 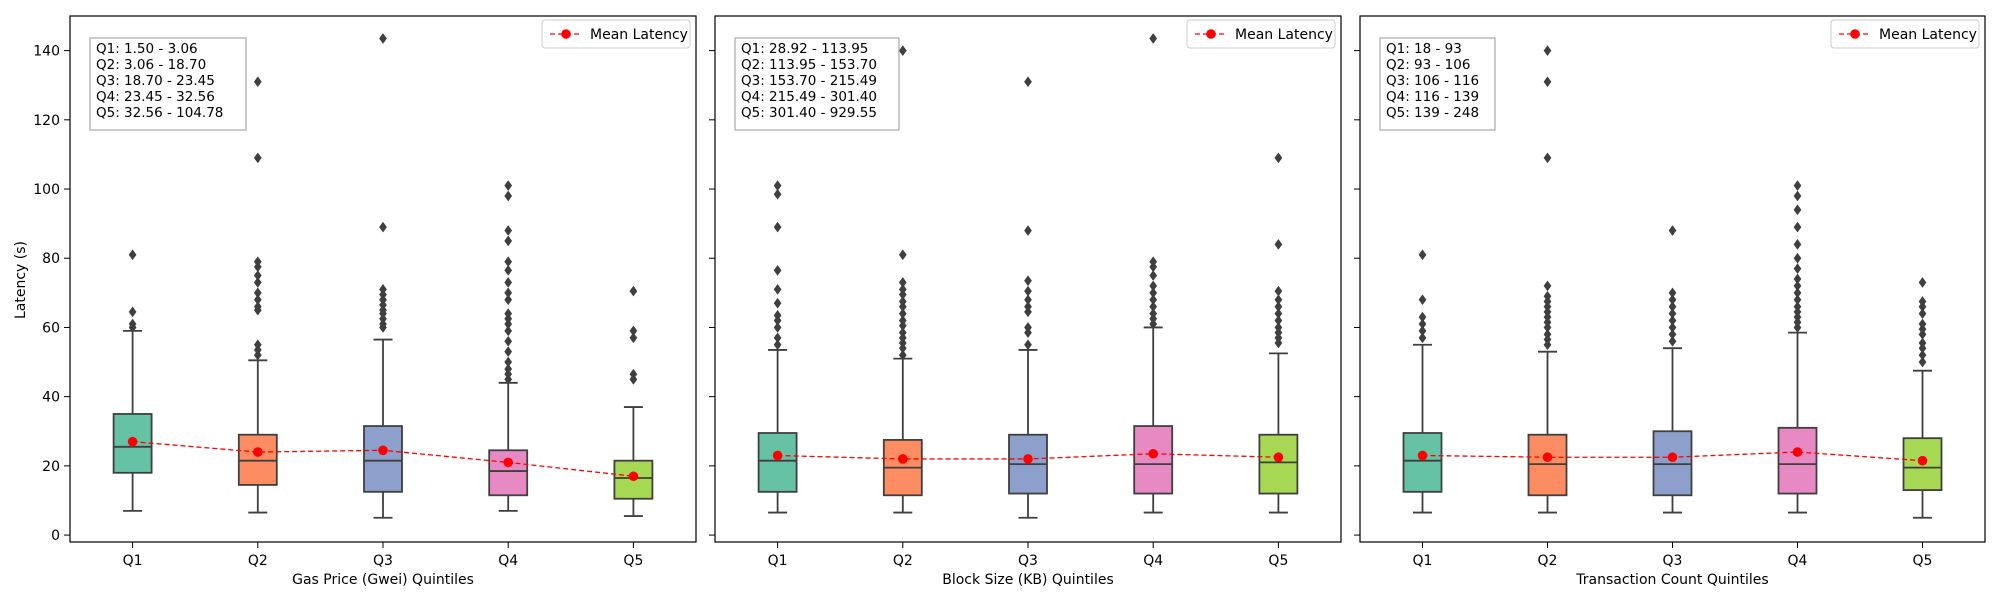 I want to click on x-tick-label: Q3, so click(x=383, y=561).